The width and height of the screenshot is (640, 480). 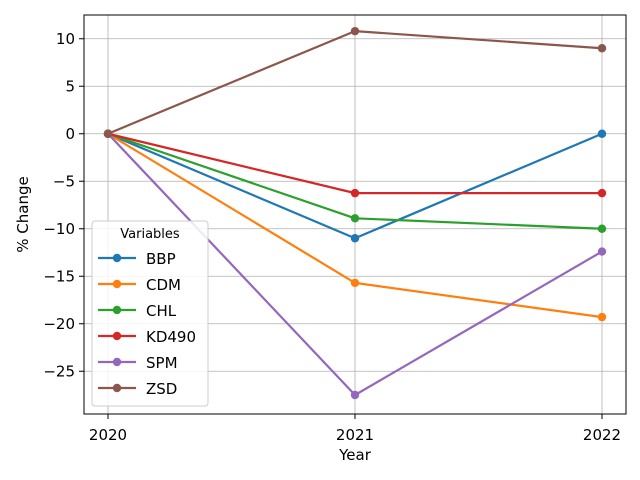 What do you see at coordinates (108, 435) in the screenshot?
I see `x-tick-label: 2020` at bounding box center [108, 435].